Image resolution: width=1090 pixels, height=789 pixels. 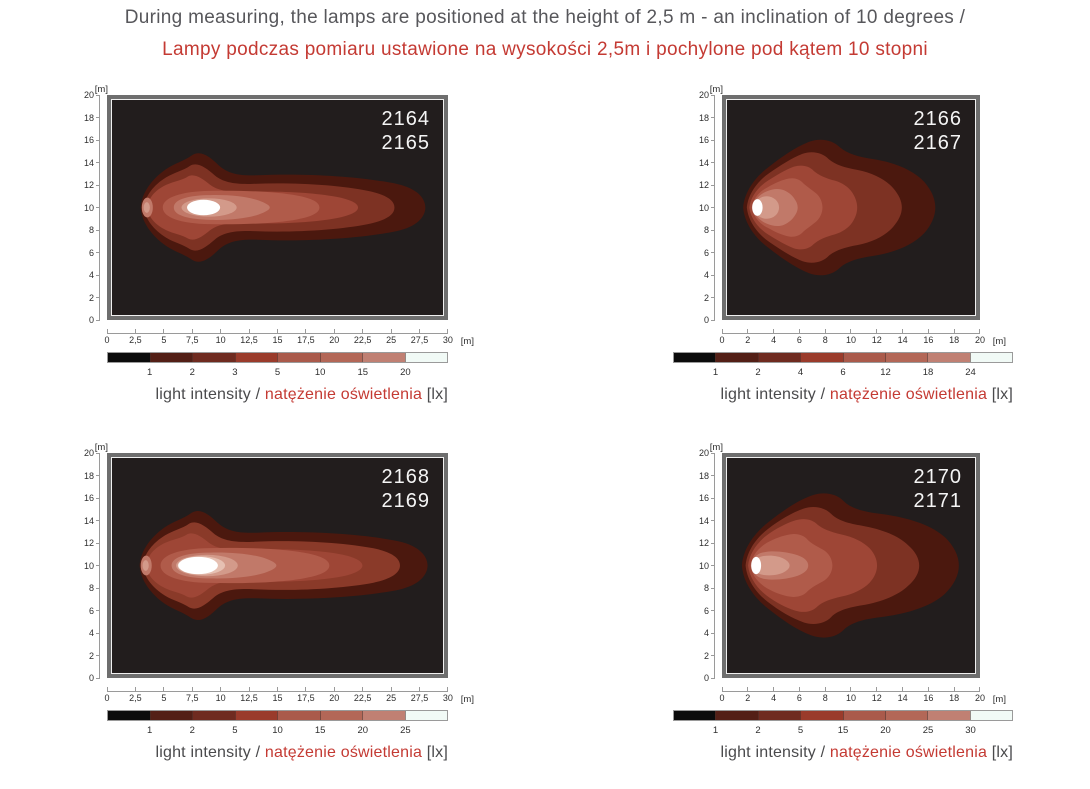 I want to click on x-tick-label: 4, so click(x=774, y=340).